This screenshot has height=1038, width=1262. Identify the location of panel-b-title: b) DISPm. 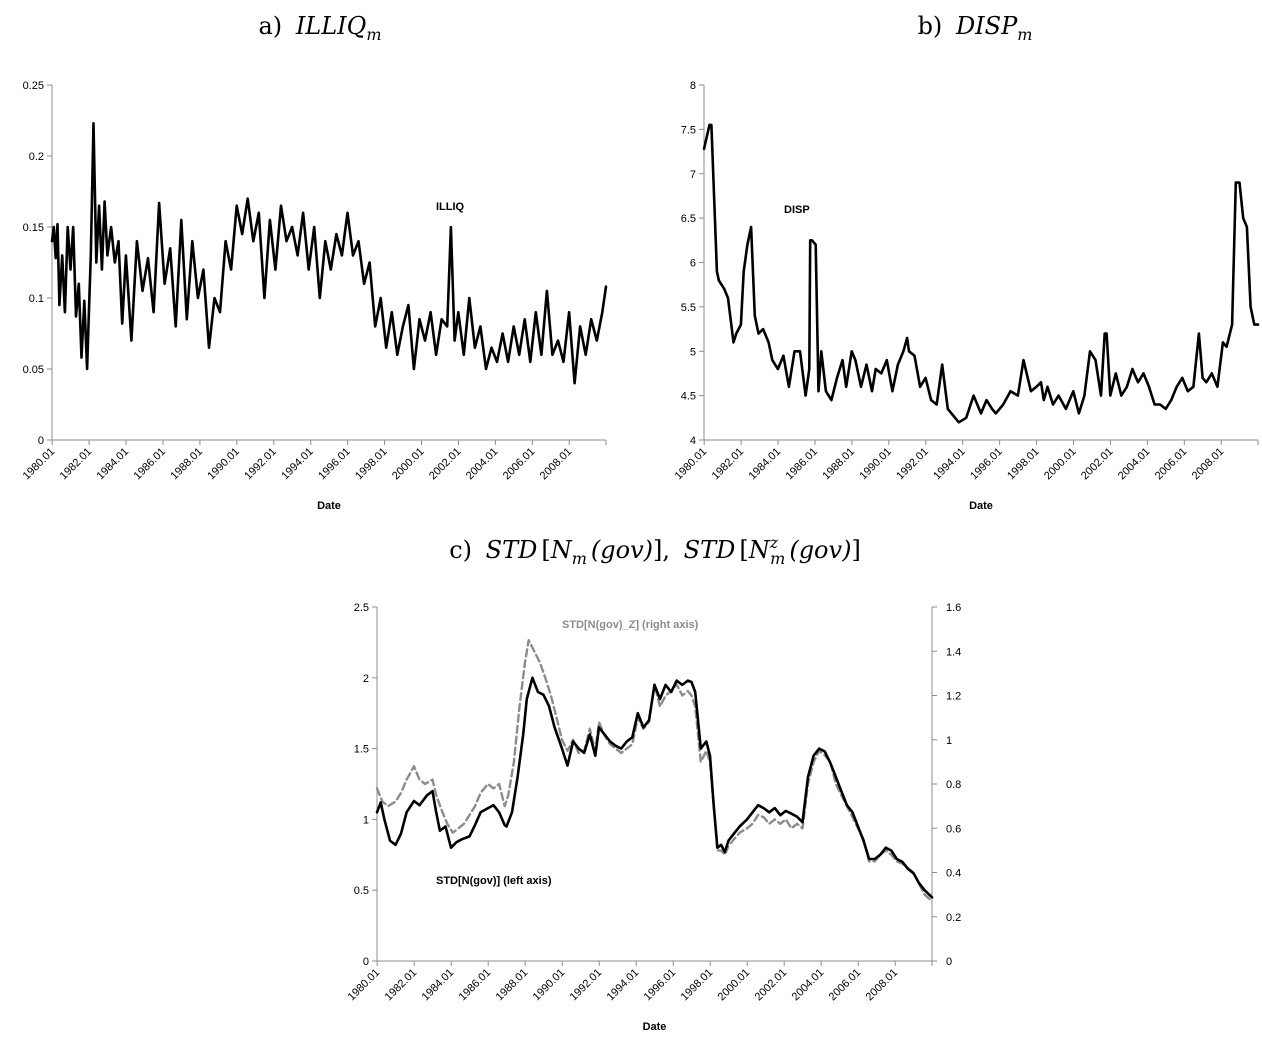
(975, 28).